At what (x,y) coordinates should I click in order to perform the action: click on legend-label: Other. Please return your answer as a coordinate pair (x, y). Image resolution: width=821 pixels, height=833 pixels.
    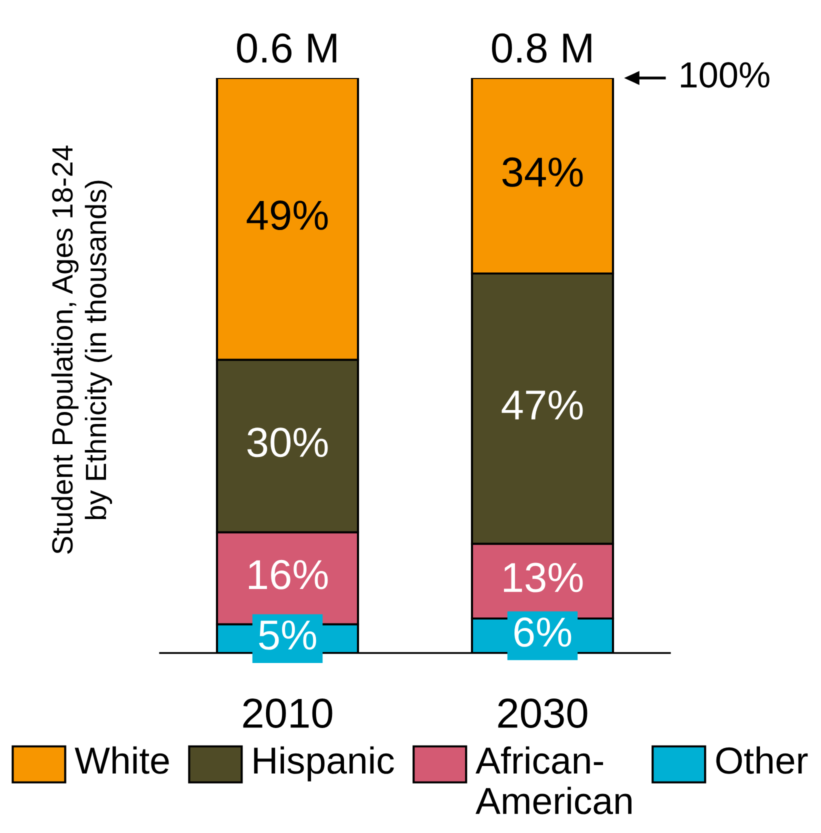
    Looking at the image, I should click on (762, 760).